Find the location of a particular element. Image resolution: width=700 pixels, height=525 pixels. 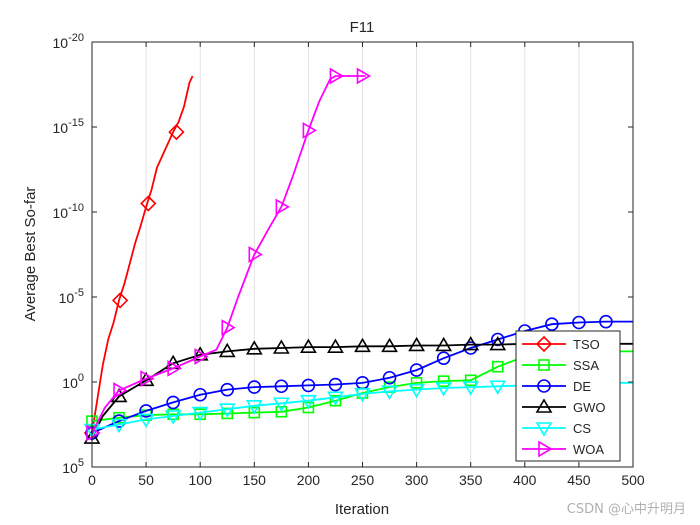

legend-label: DE is located at coordinates (582, 386).